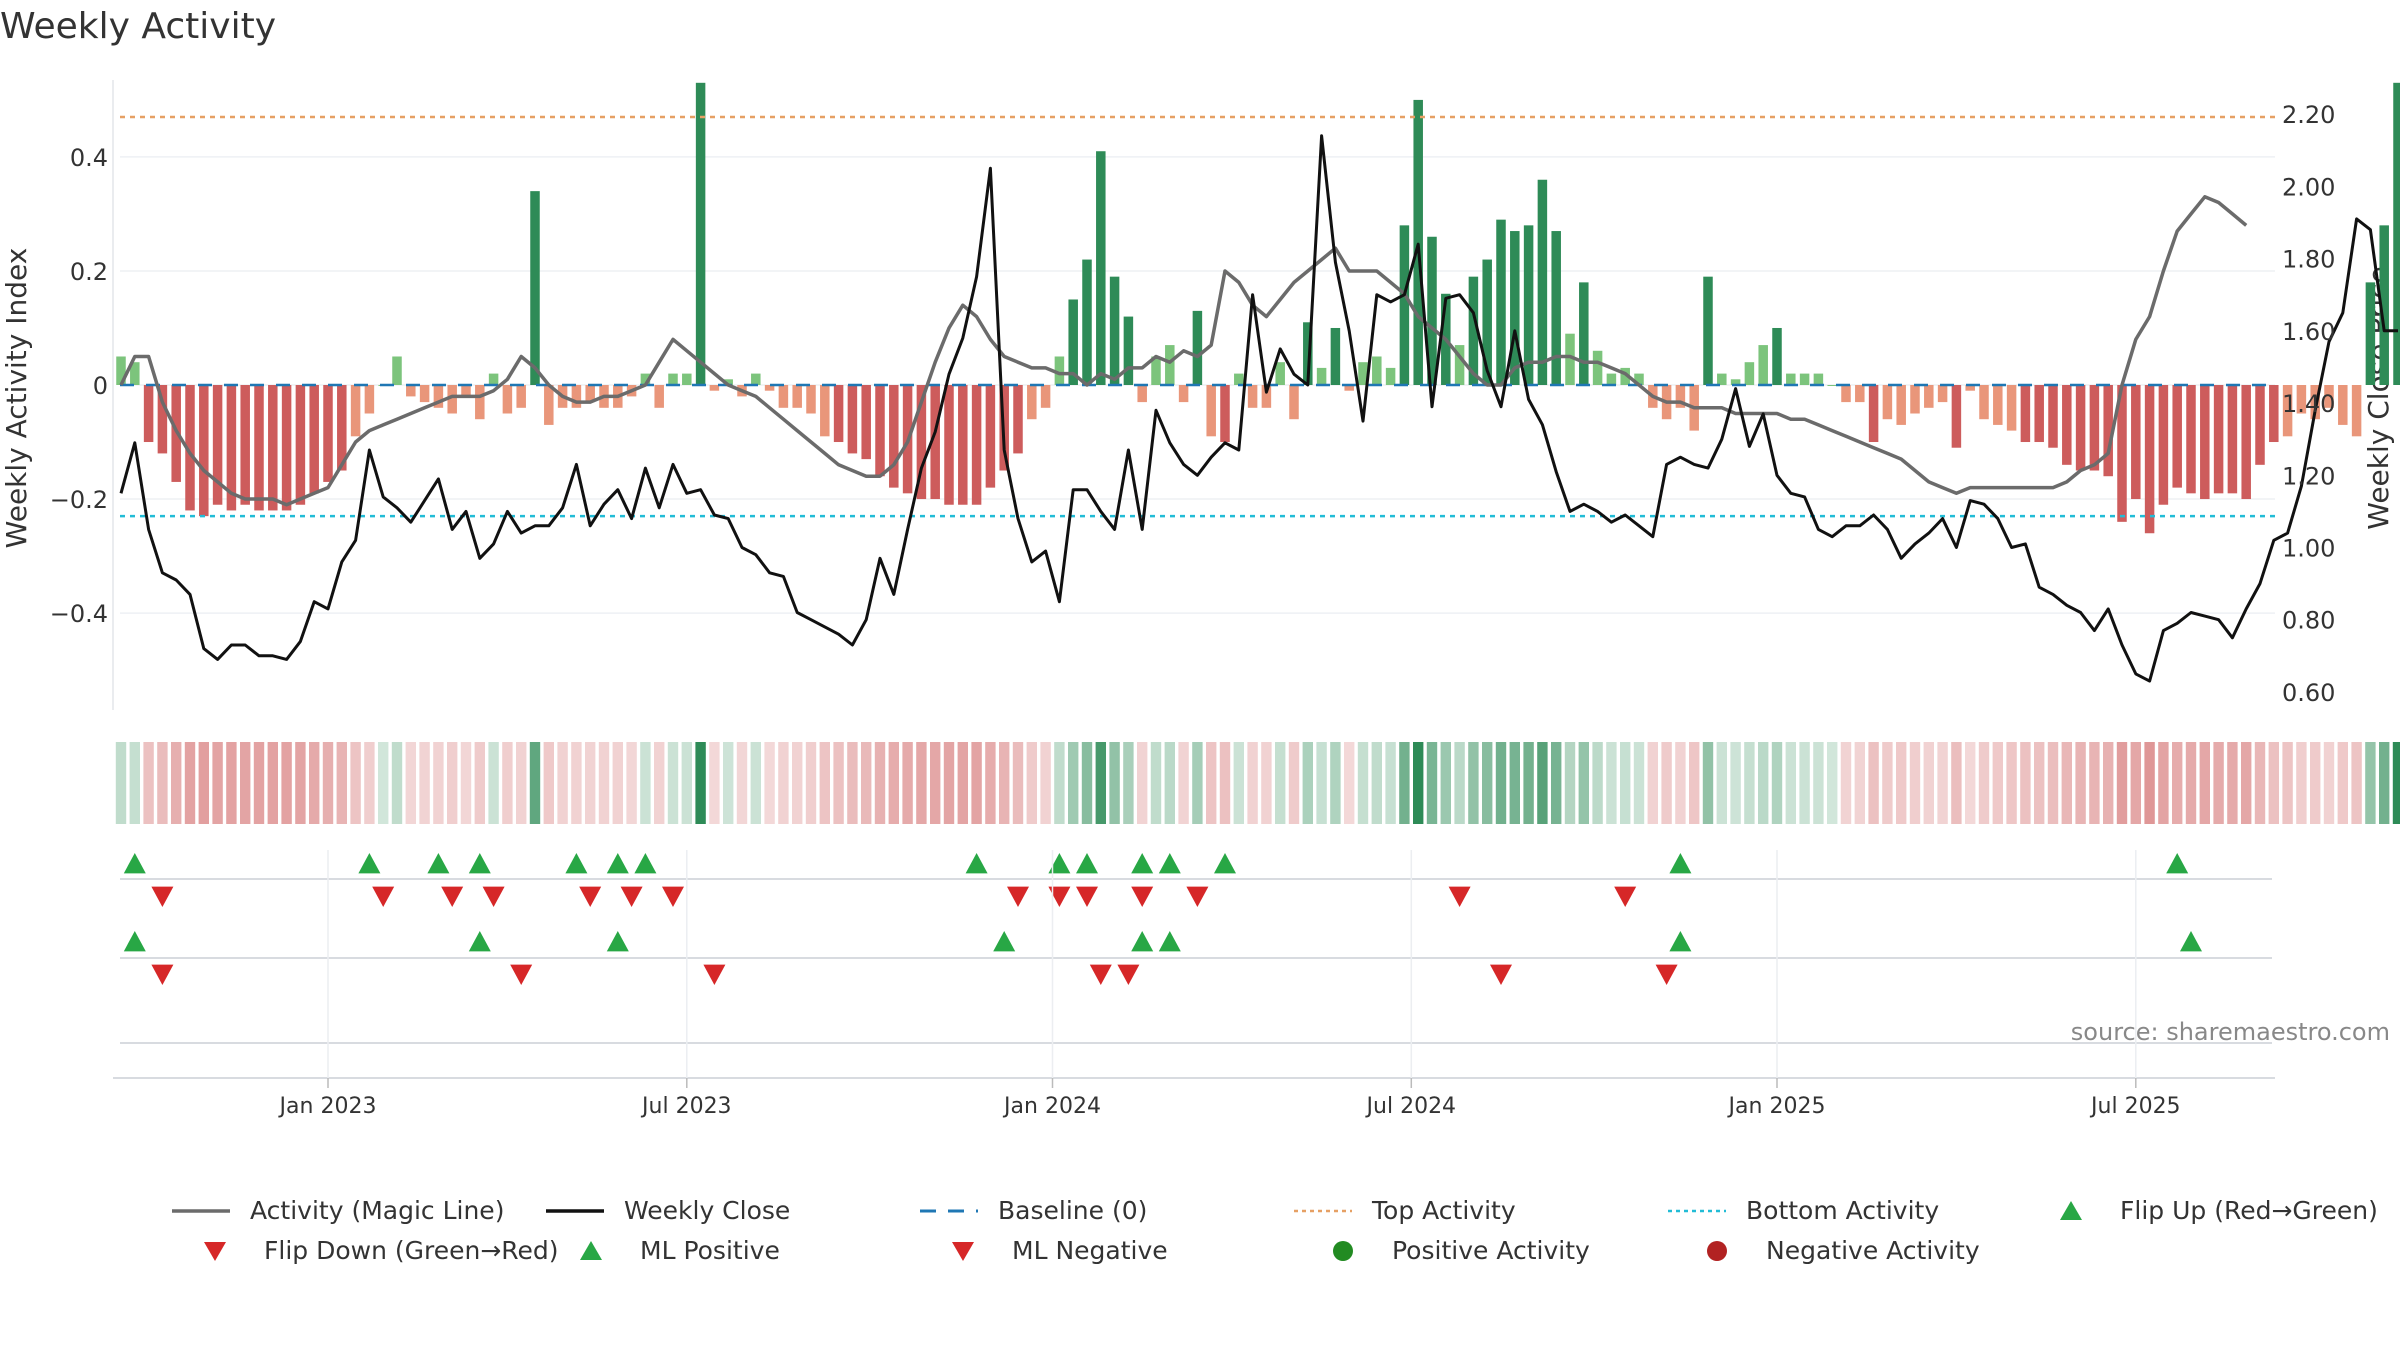 Image resolution: width=2400 pixels, height=1350 pixels. I want to click on y-left-tick-label: 0, so click(100, 386).